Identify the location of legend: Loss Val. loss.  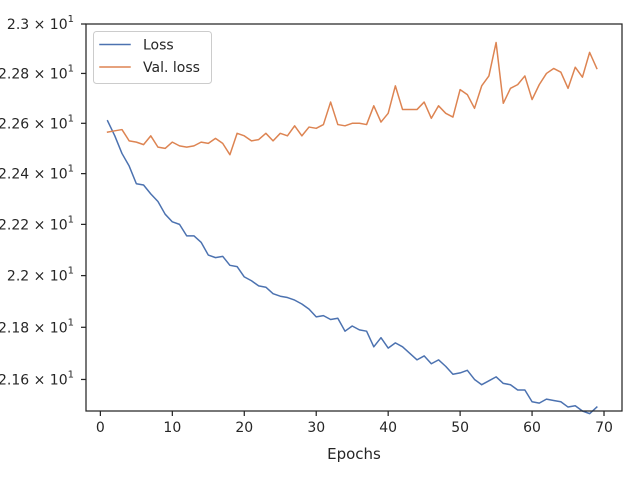
(152, 57).